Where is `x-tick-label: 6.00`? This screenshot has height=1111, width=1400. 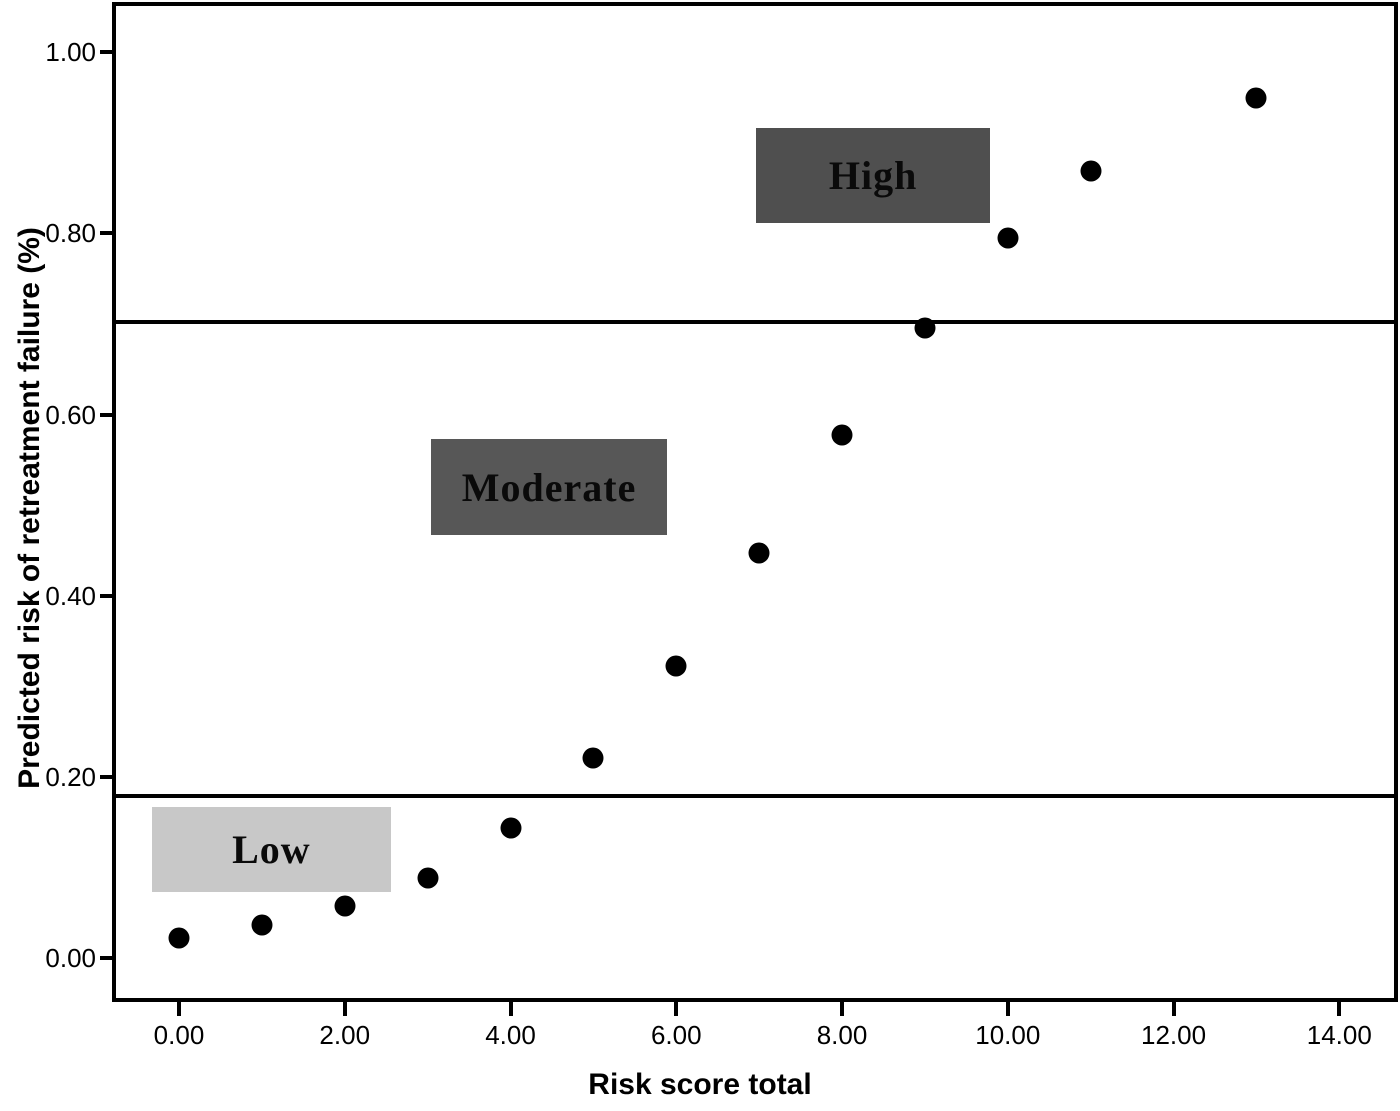 x-tick-label: 6.00 is located at coordinates (676, 1035).